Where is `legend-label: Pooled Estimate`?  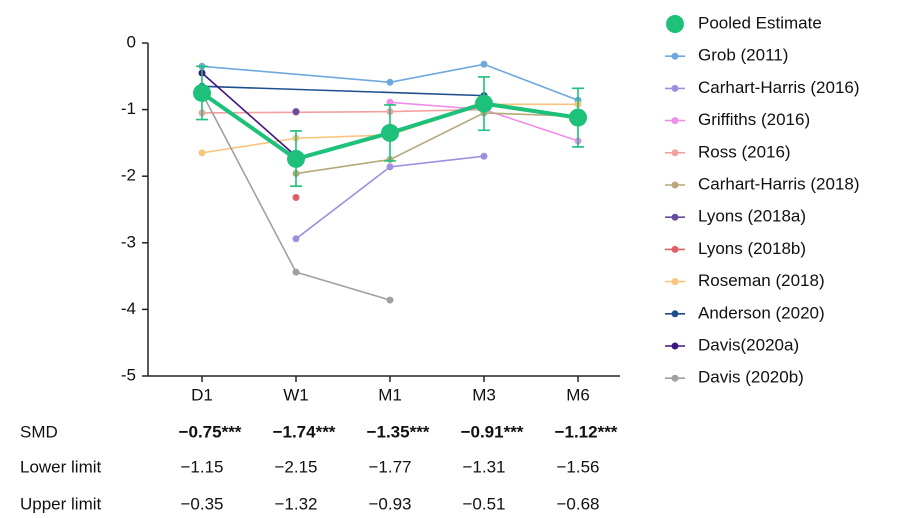 legend-label: Pooled Estimate is located at coordinates (760, 22).